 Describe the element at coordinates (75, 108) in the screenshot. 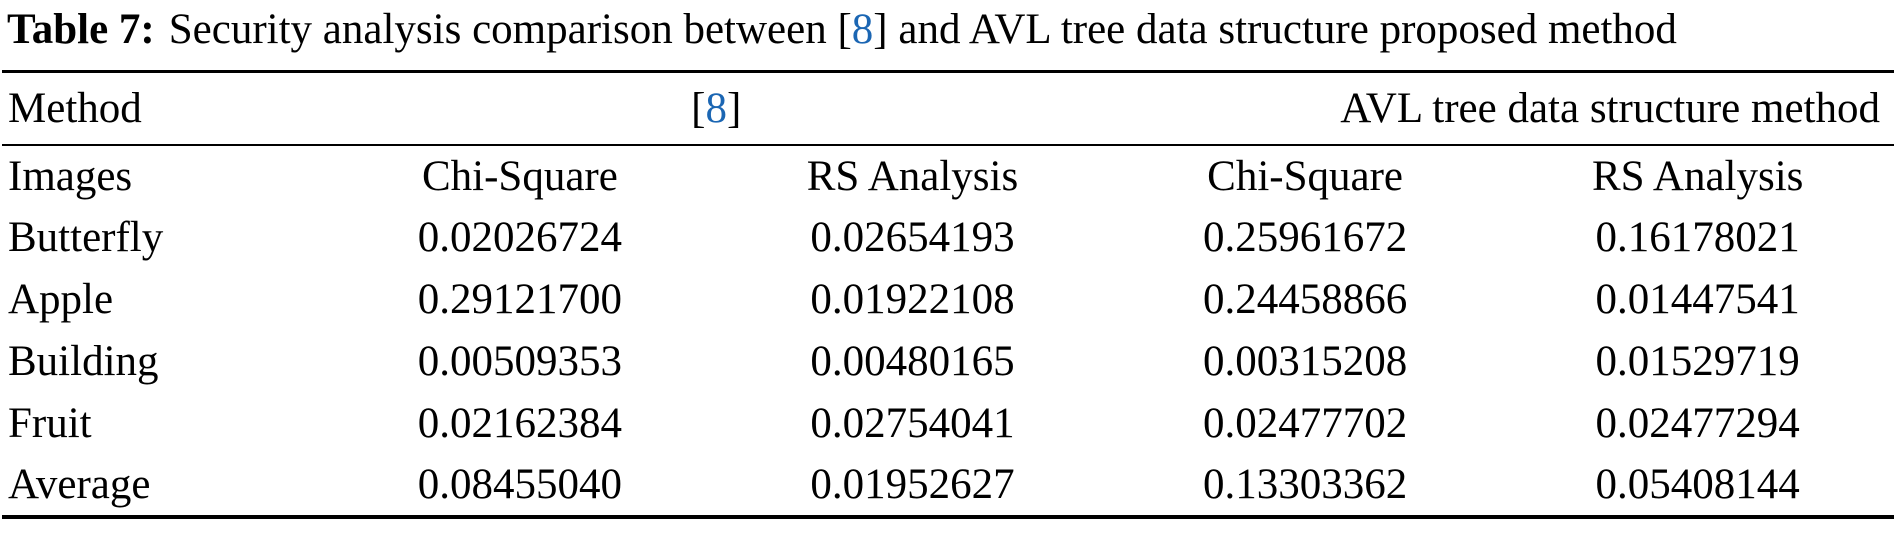

I see `header-method: Method` at that location.